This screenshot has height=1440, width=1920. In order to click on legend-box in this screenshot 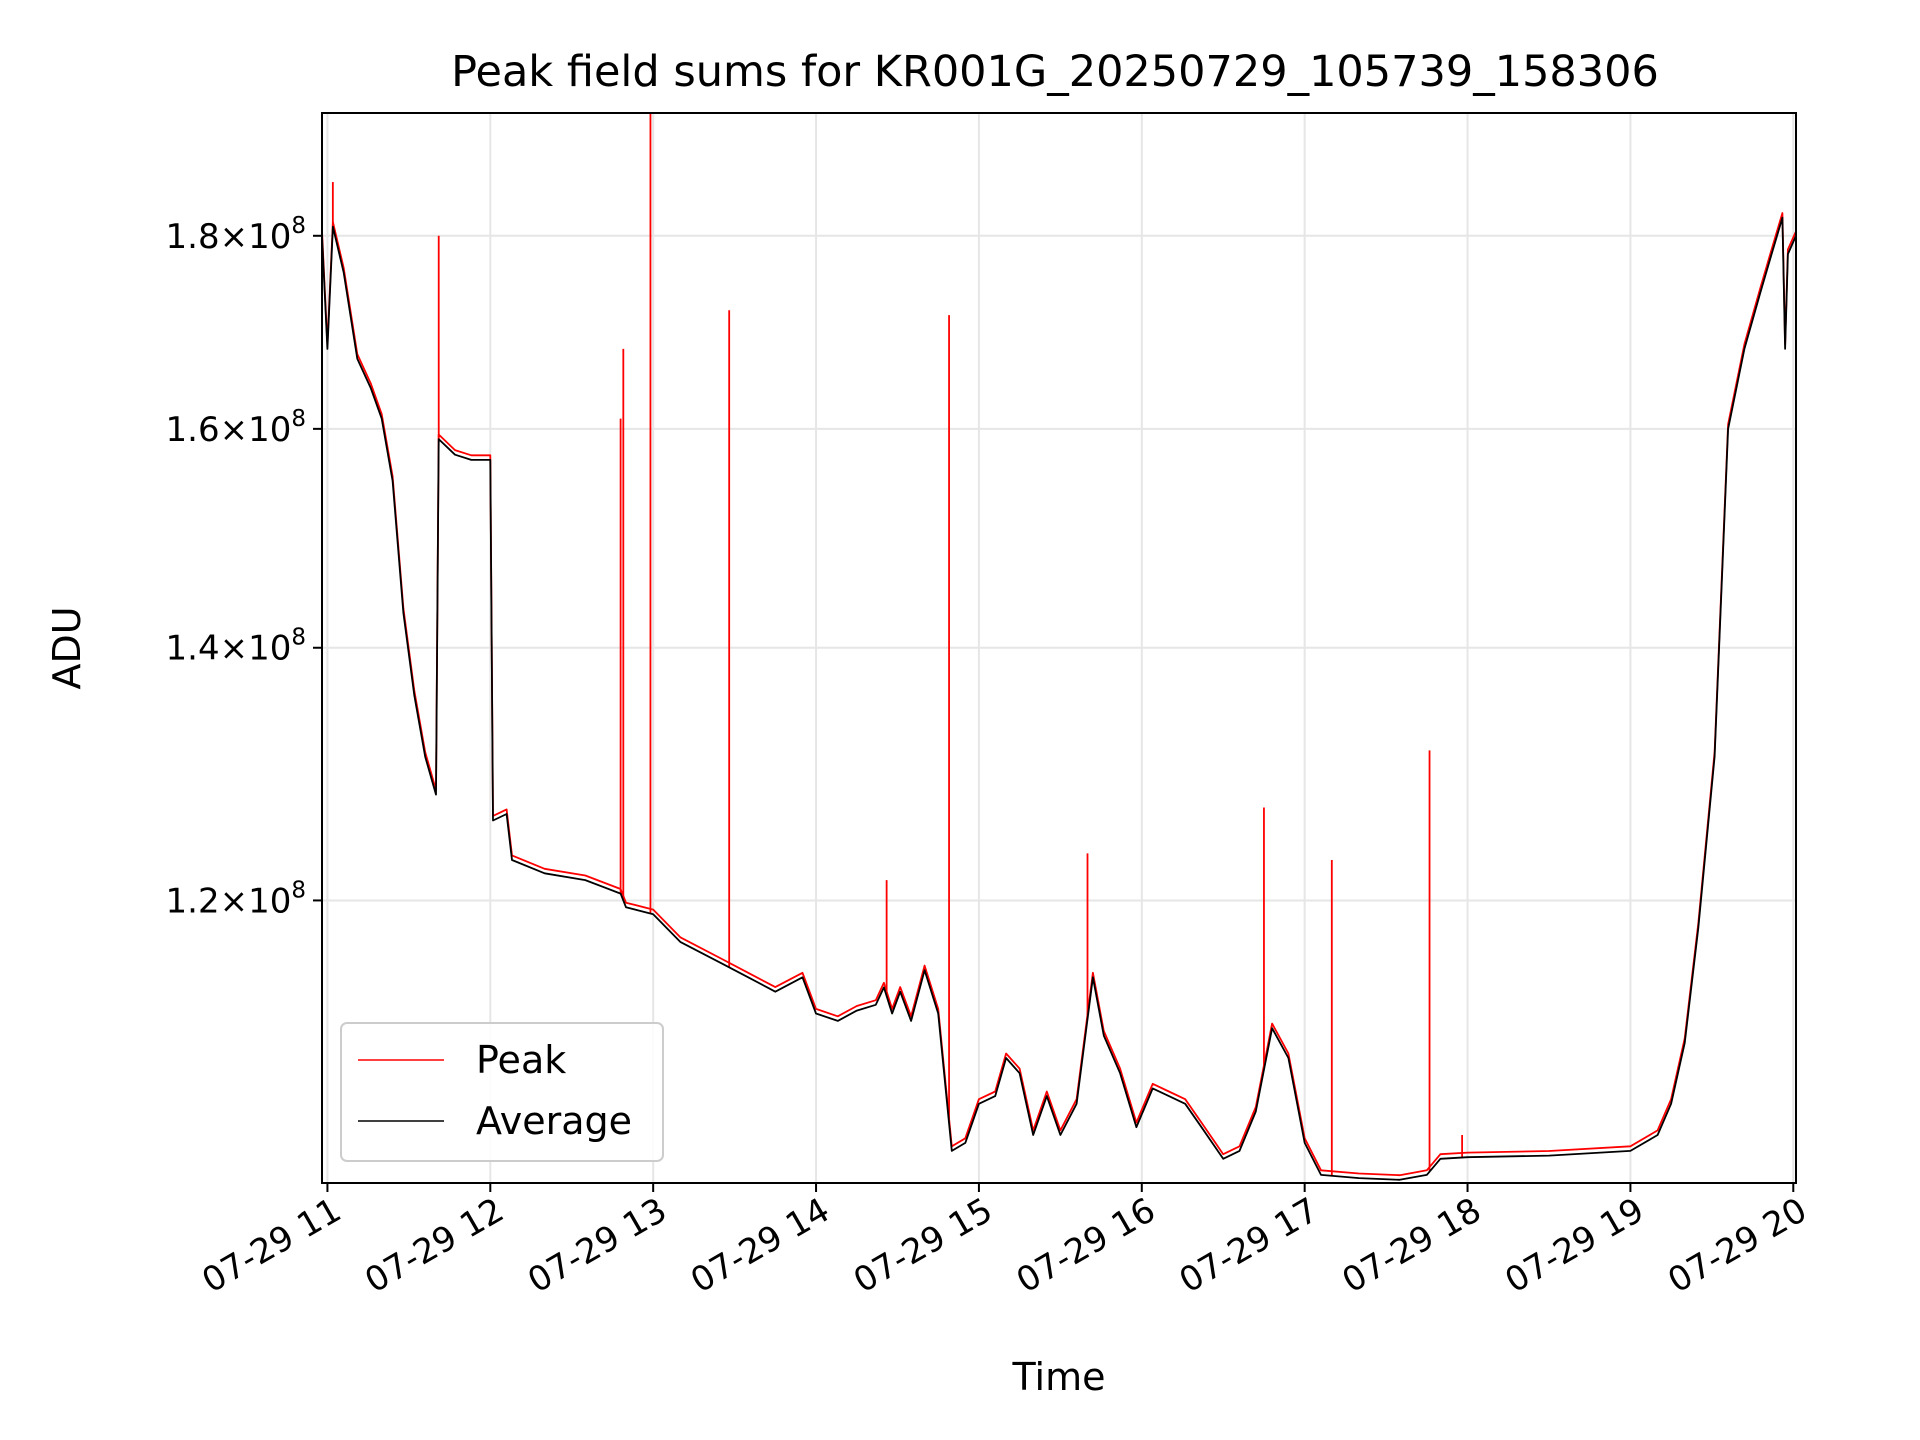, I will do `click(502, 1092)`.